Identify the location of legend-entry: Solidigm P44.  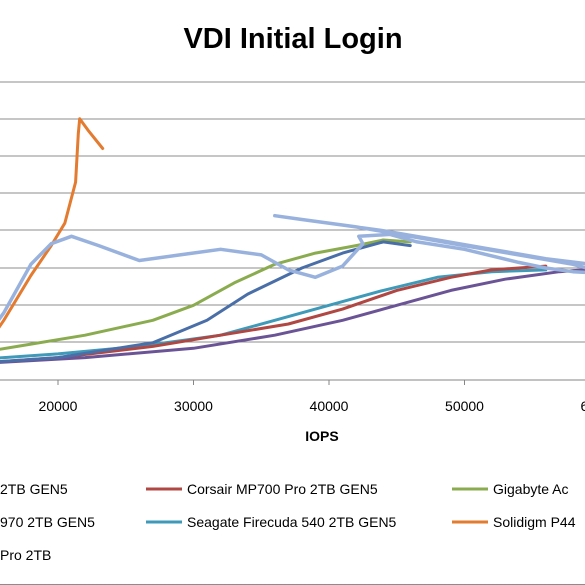
(514, 522).